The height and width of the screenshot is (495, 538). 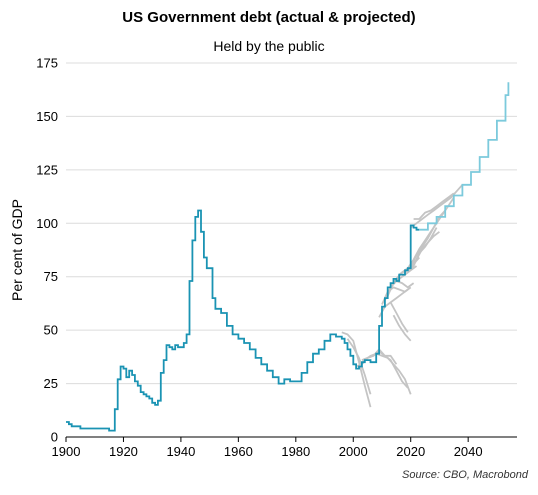 I want to click on source-note: Source: CBO, Macrobond, so click(x=465, y=475).